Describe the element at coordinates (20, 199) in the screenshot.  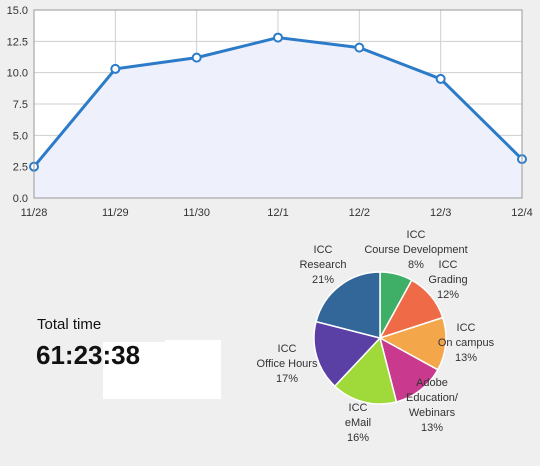
I see `y-tick-label: 0.0` at that location.